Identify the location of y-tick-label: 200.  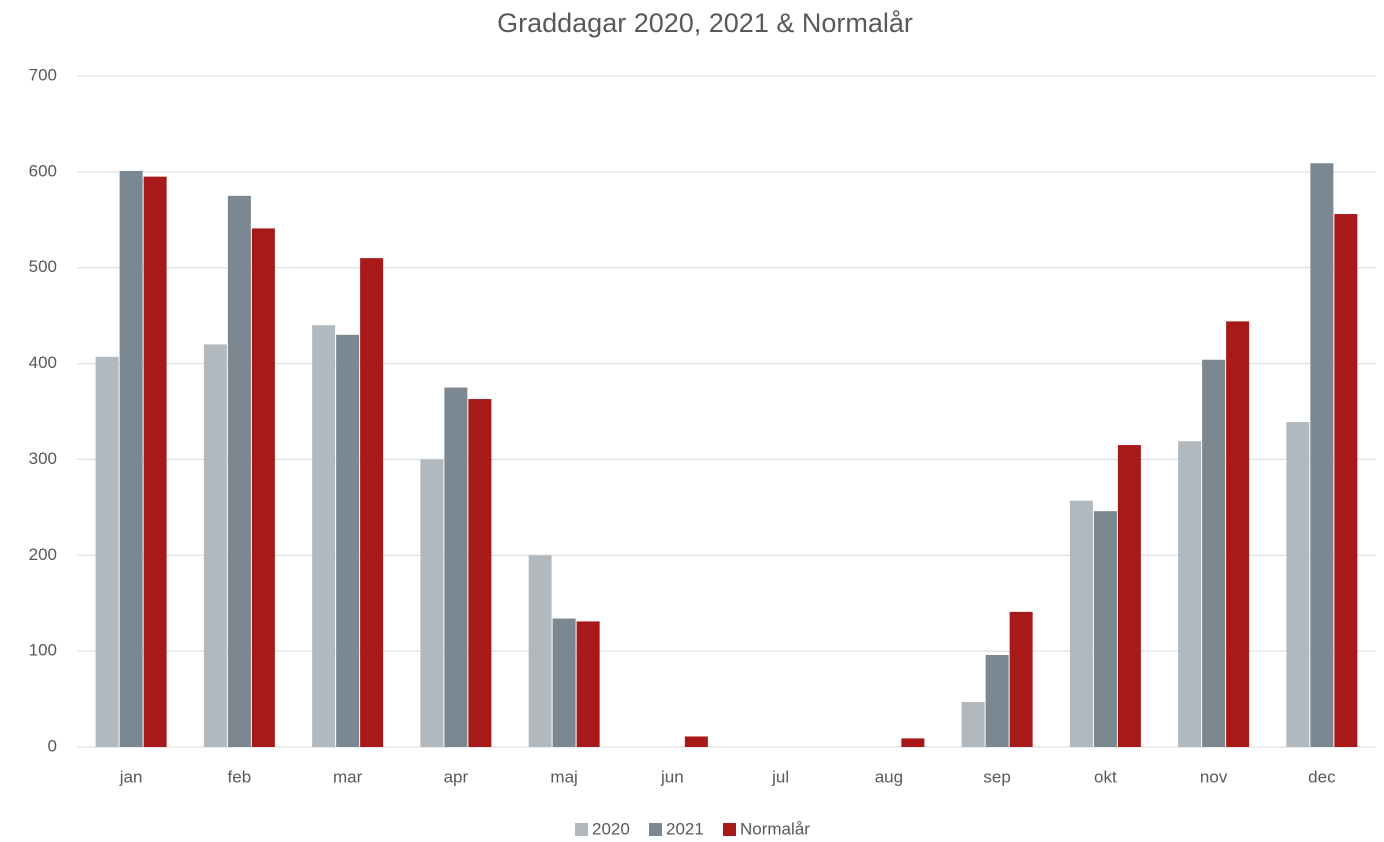
(43, 554).